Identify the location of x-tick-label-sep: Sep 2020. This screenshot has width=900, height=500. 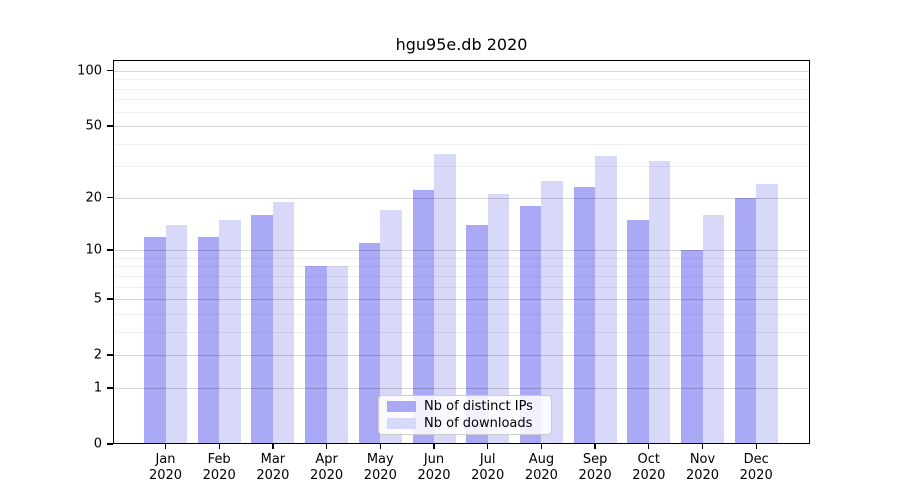
(595, 467).